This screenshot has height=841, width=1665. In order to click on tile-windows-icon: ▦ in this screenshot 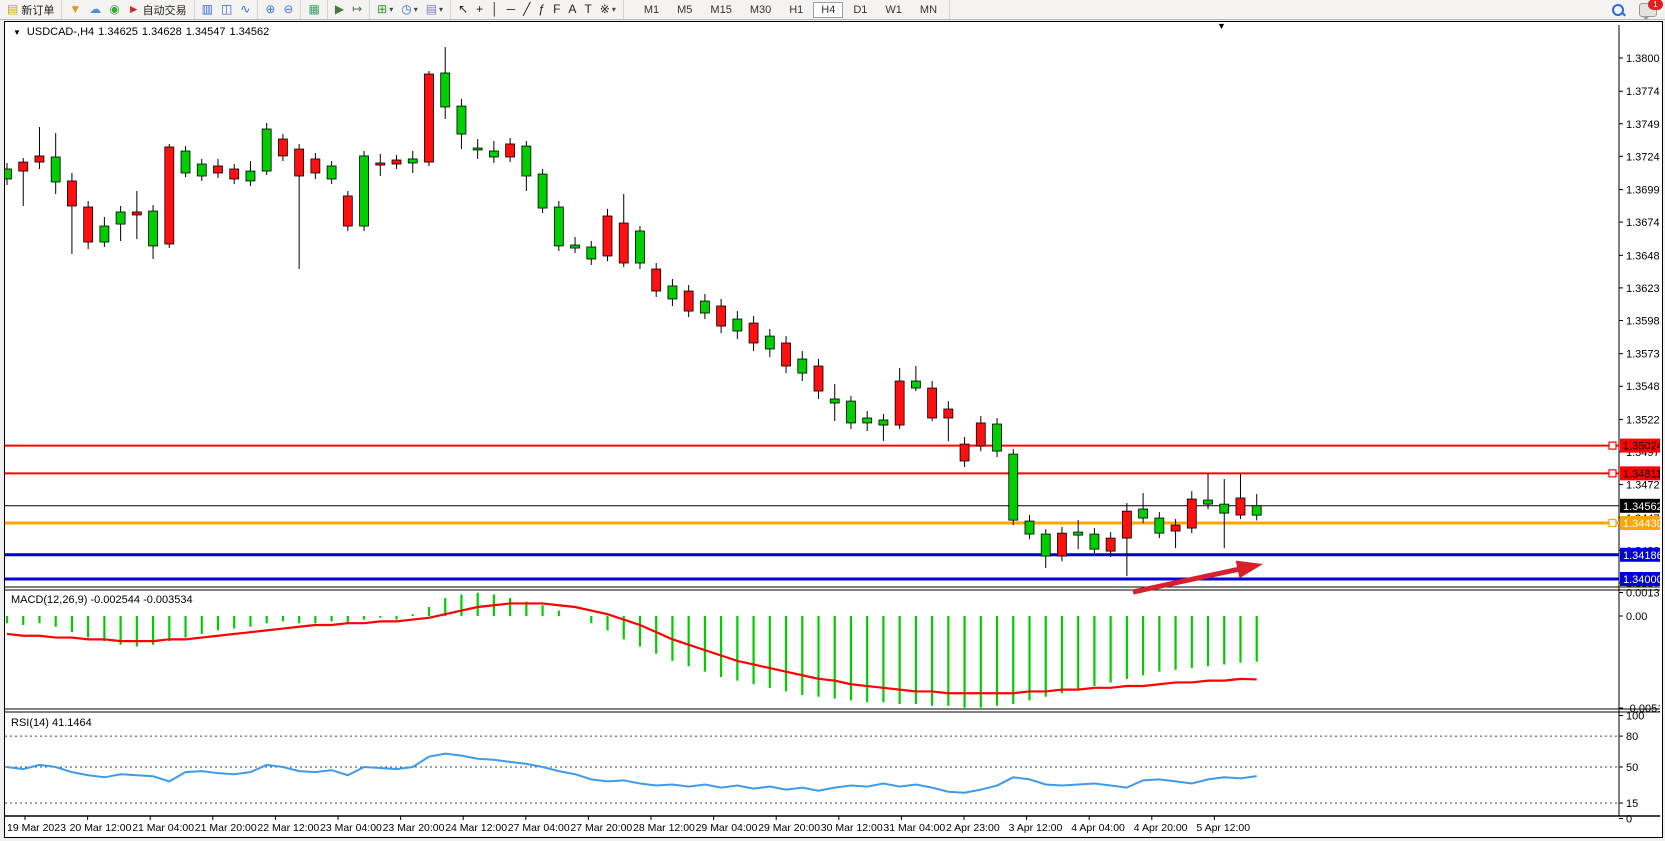, I will do `click(313, 9)`.